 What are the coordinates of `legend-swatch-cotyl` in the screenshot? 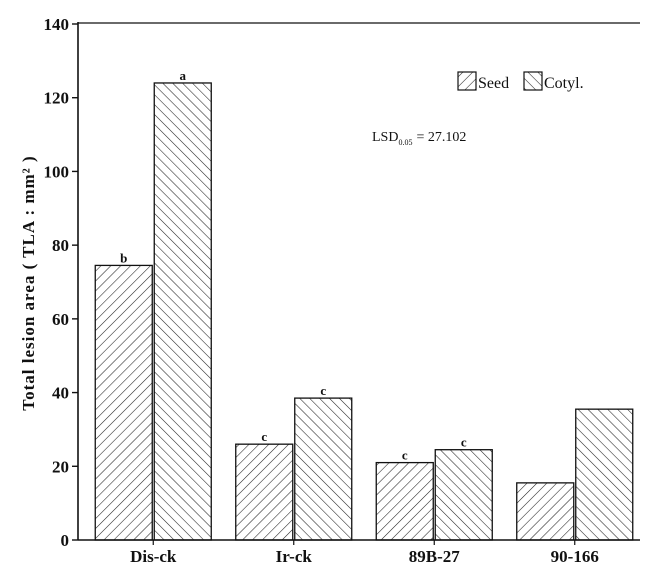 It's located at (533, 81).